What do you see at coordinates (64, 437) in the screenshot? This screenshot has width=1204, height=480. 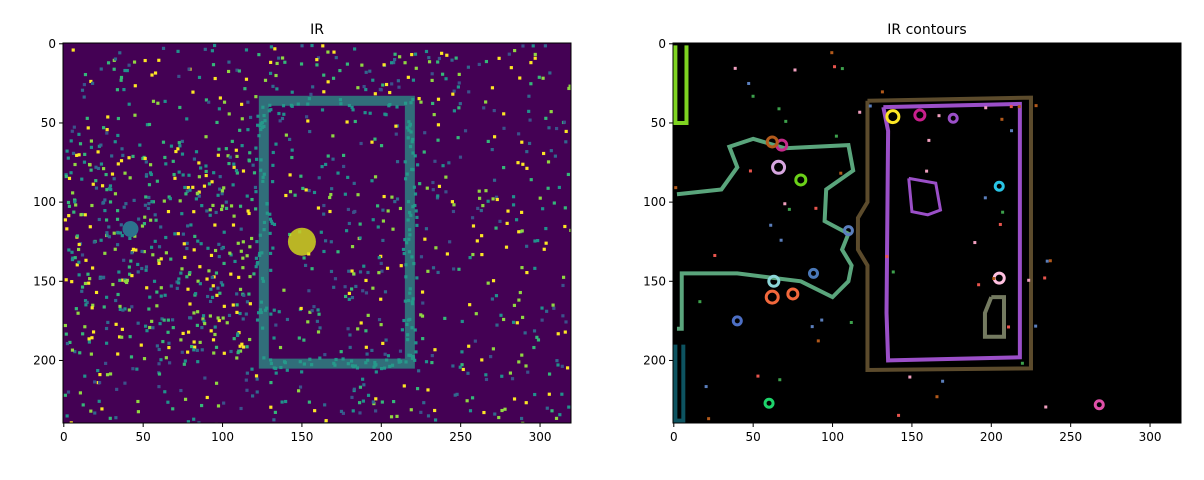 I see `x-tick-label: 0` at bounding box center [64, 437].